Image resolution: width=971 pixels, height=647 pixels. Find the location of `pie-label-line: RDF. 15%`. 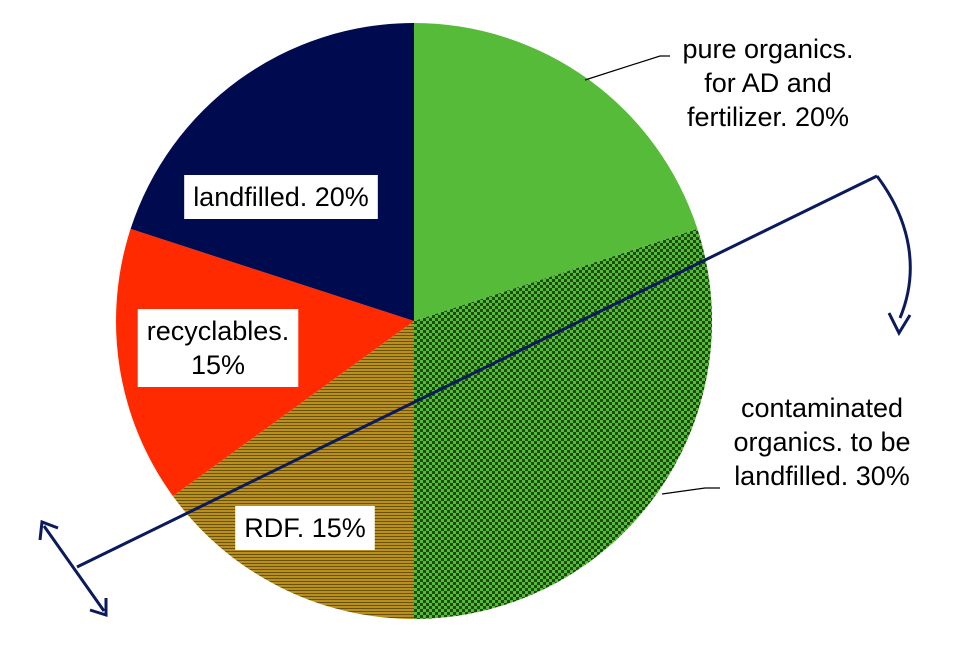

pie-label-line: RDF. 15% is located at coordinates (305, 528).